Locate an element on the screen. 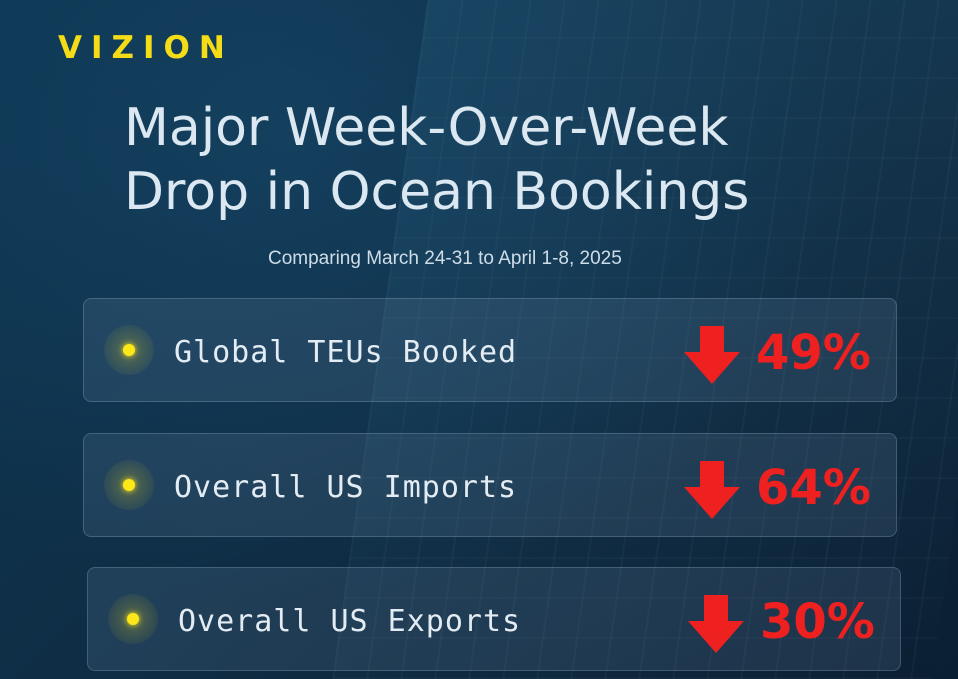  metric-change: 64% is located at coordinates (813, 488).